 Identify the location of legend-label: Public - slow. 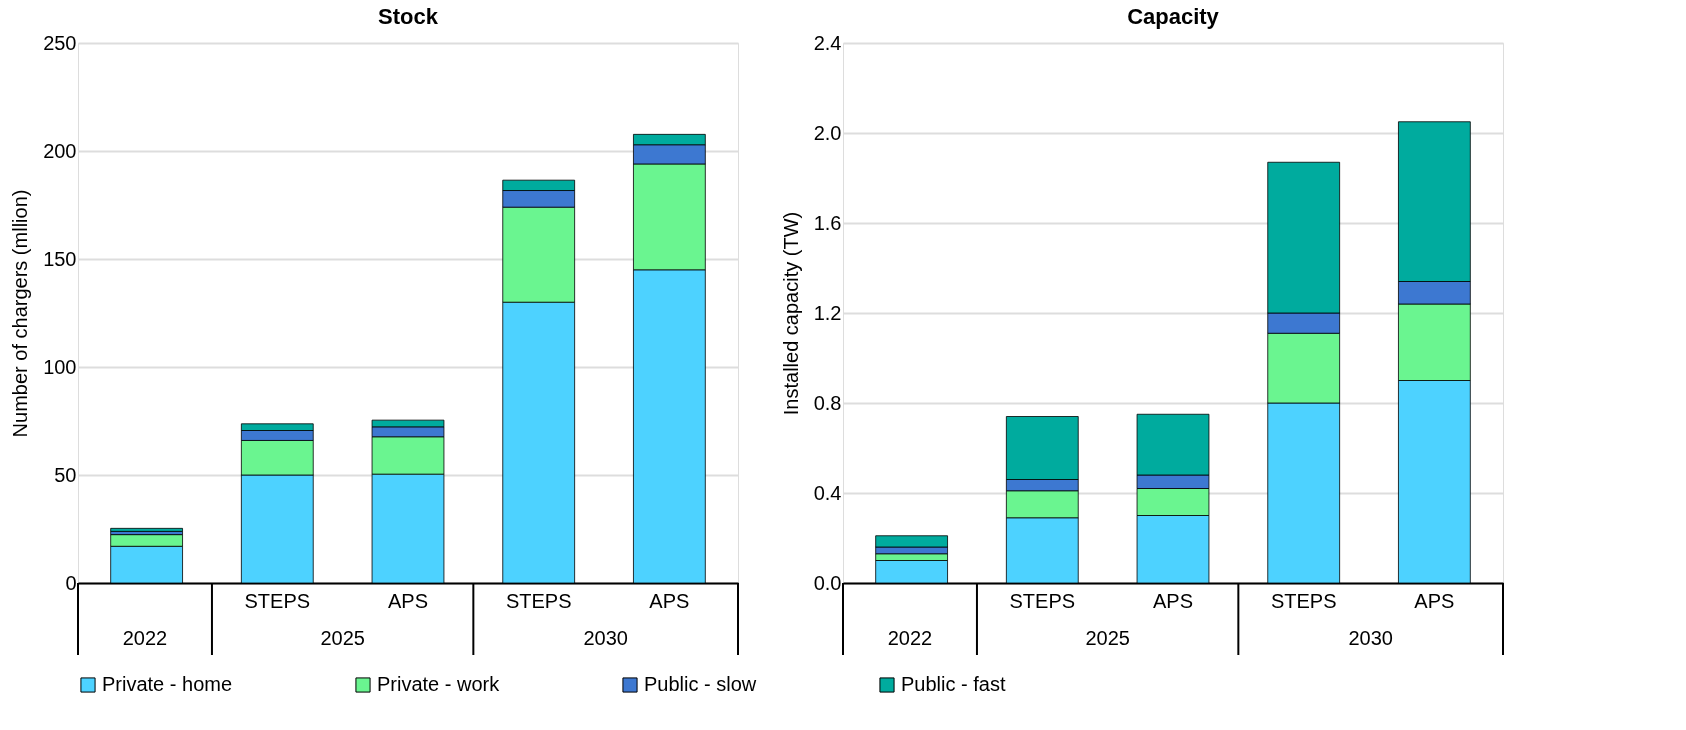
(700, 684).